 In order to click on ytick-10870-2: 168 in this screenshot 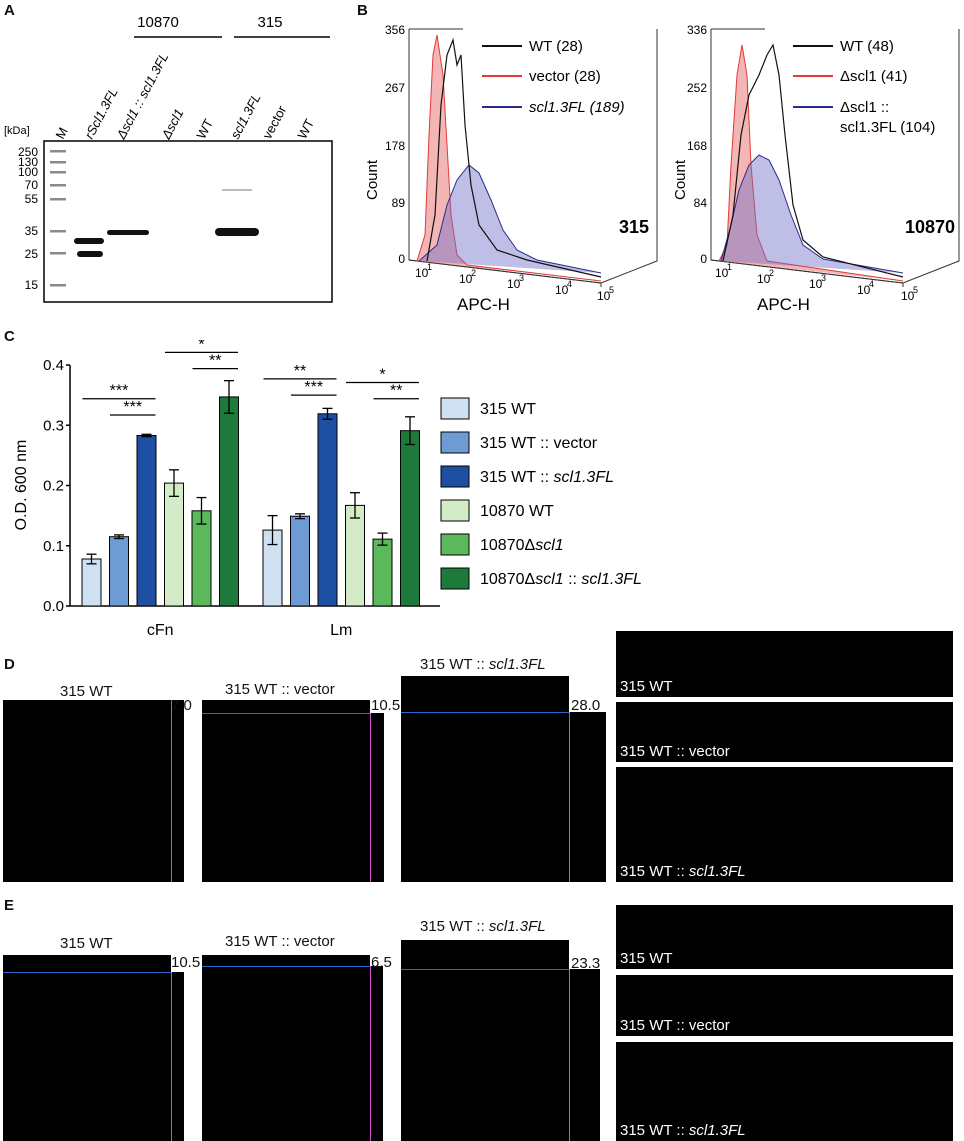, I will do `click(697, 146)`.